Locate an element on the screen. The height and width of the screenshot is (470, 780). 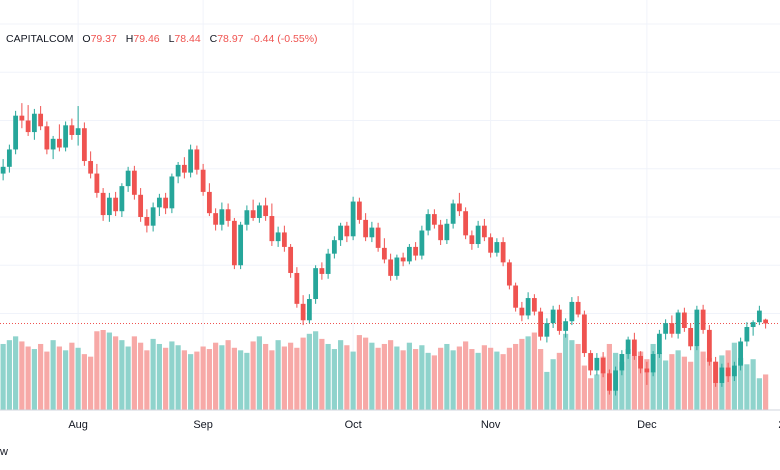
legend-low-value: 78.44 is located at coordinates (187, 39).